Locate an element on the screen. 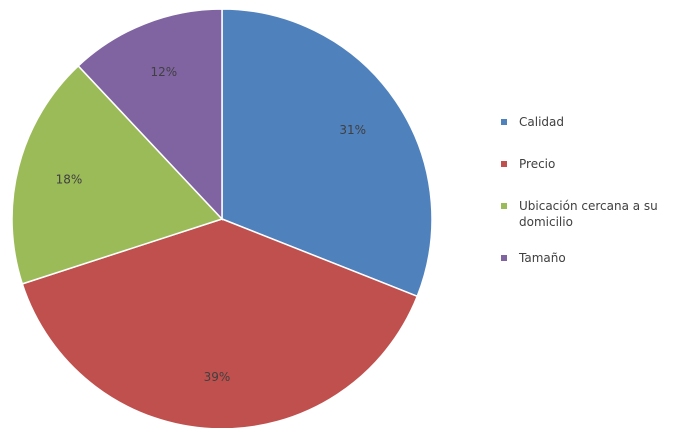 The image size is (692, 428). slice-label-calidad: 31% is located at coordinates (352, 130).